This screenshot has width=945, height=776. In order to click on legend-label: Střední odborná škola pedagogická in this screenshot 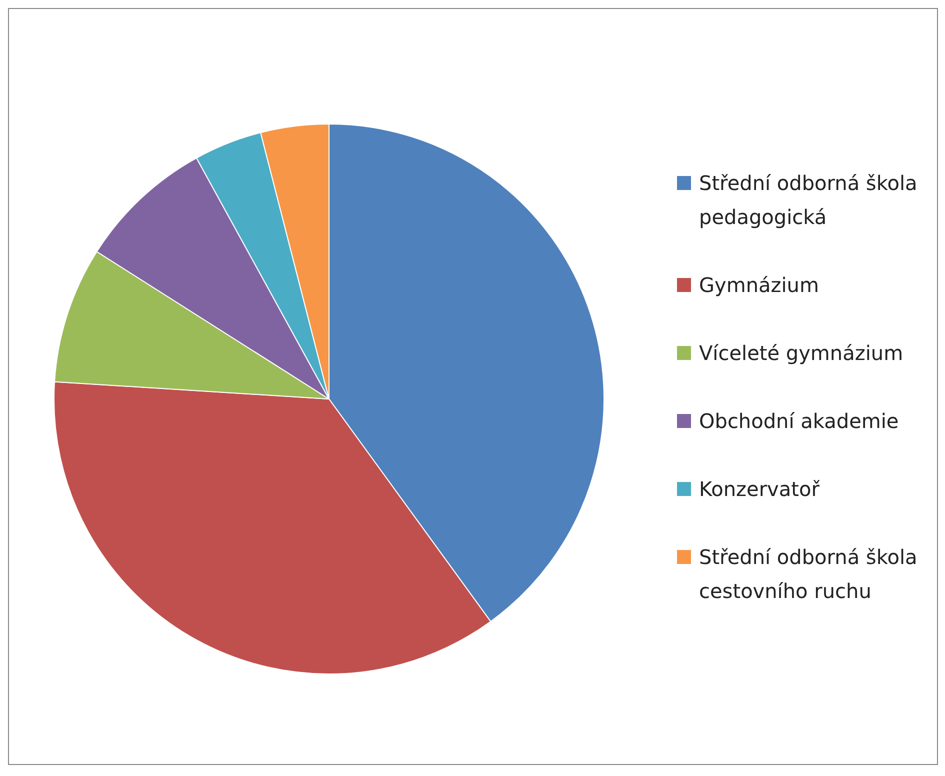, I will do `click(808, 200)`.